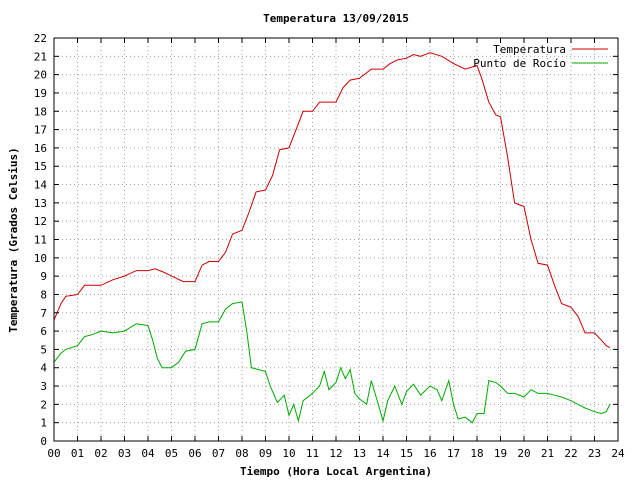 This screenshot has width=640, height=480. I want to click on y-tick-label: 22, so click(40, 38).